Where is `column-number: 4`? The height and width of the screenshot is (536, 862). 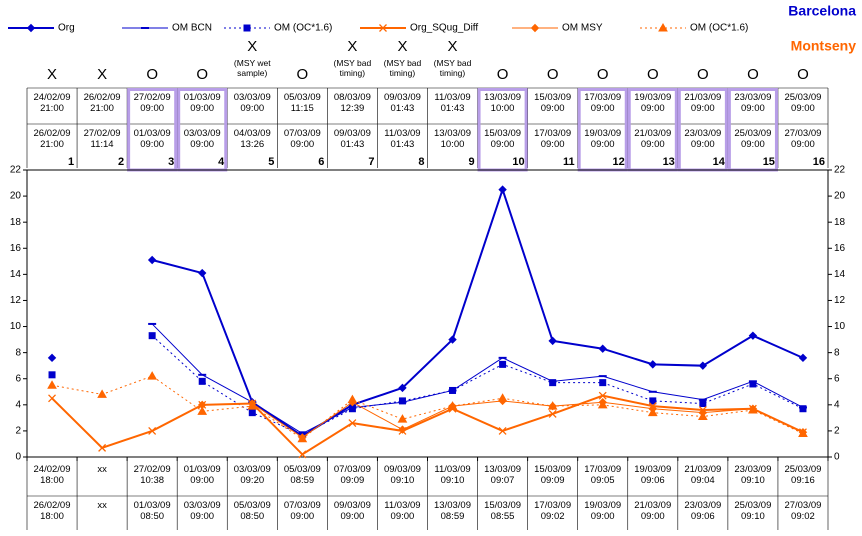
column-number: 4 is located at coordinates (221, 162).